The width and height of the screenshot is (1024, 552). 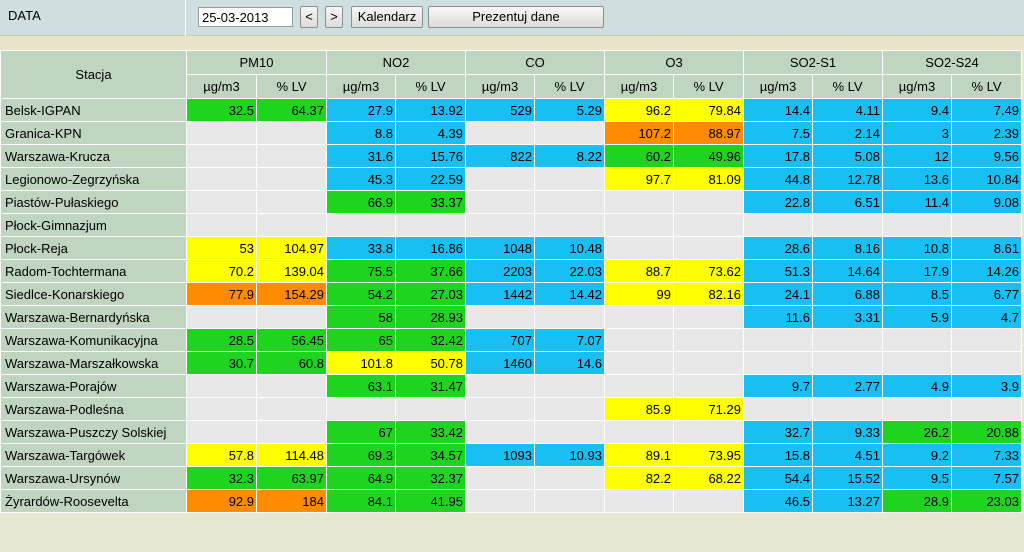 I want to click on percent-lv-cell: 7.57, so click(x=986, y=478).